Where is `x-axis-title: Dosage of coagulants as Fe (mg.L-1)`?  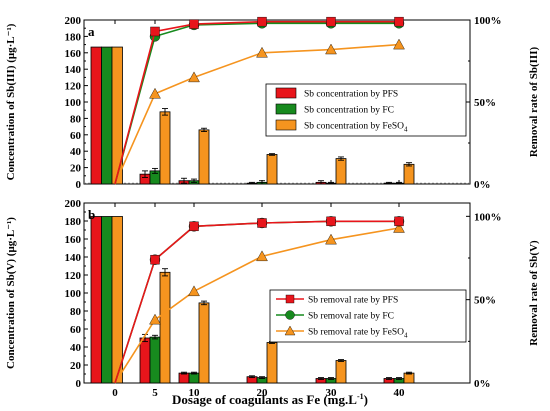 x-axis-title: Dosage of coagulants as Fe (mg.L-1) is located at coordinates (270, 399).